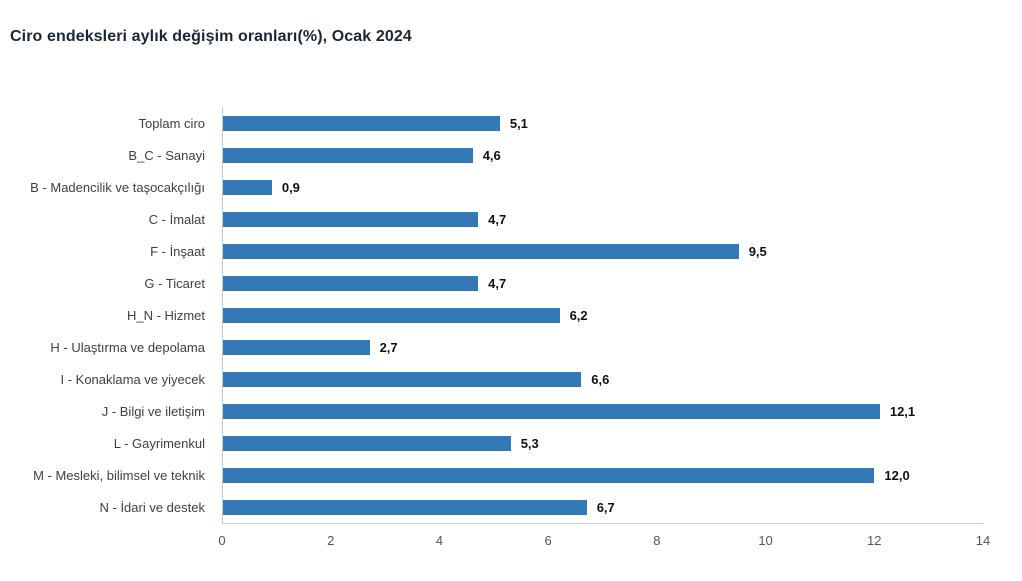 Image resolution: width=1022 pixels, height=581 pixels. Describe the element at coordinates (166, 155) in the screenshot. I see `category-label: B_C - Sanayi` at that location.